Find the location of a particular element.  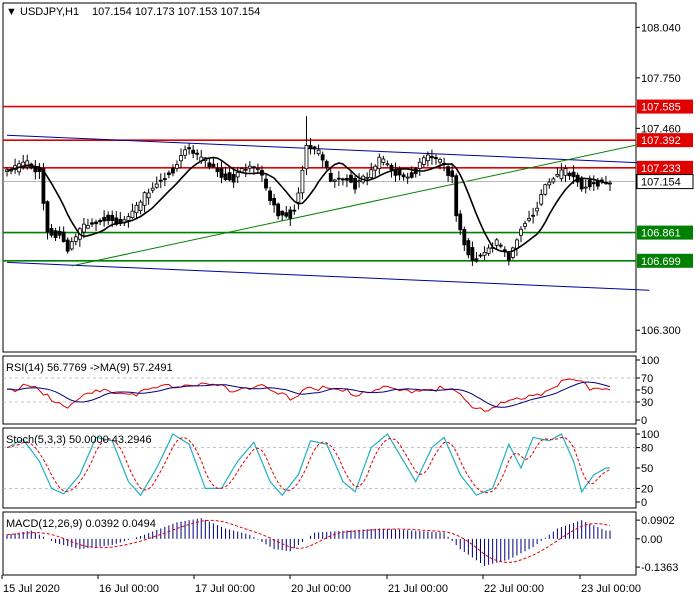

stoch-tick-label: 0 is located at coordinates (644, 503).